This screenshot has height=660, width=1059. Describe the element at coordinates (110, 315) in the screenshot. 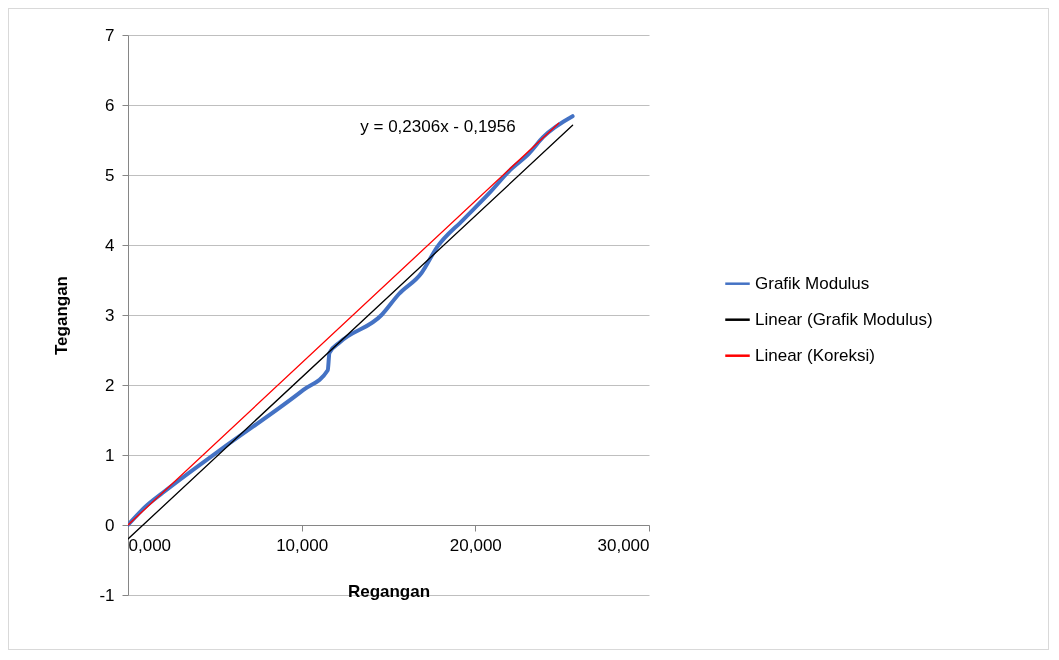

I see `y-tick-label: 3` at that location.